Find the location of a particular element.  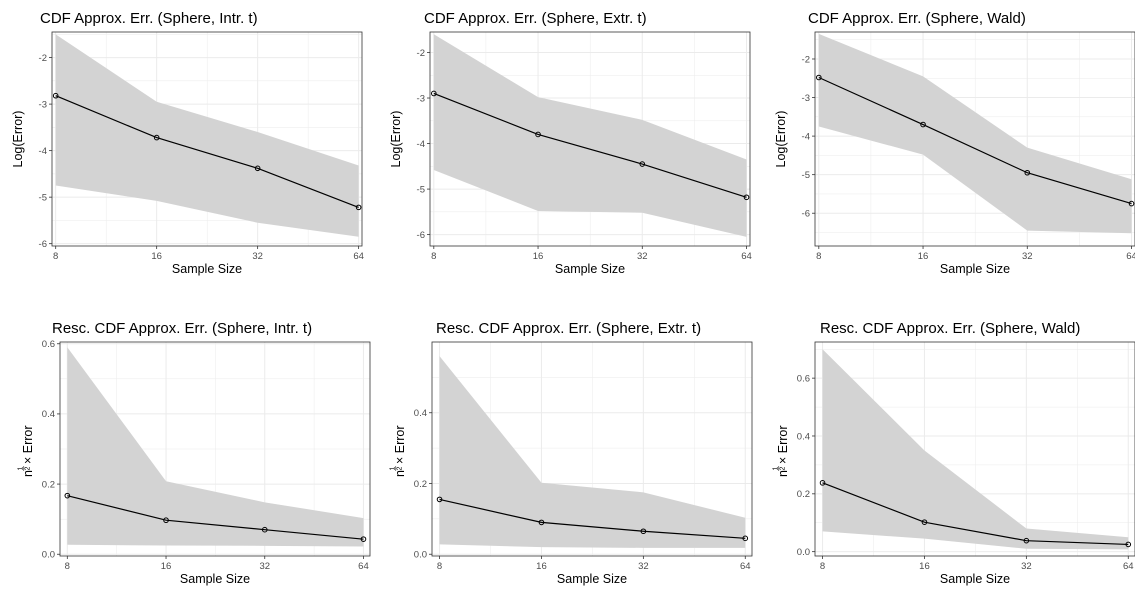

chart-3-x-tick-label: 16 is located at coordinates (923, 256).